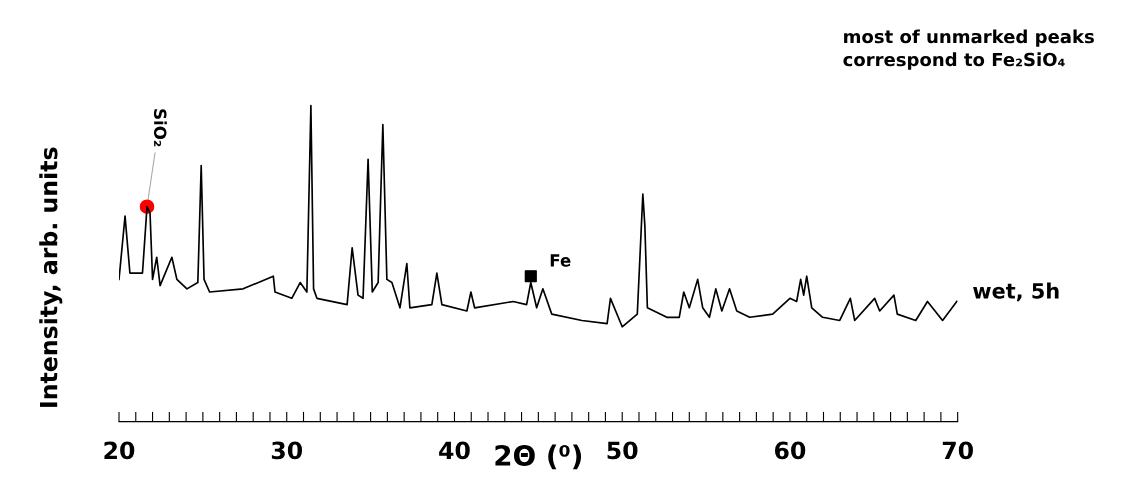  Describe the element at coordinates (790, 450) in the screenshot. I see `x-tick-label: 60` at that location.